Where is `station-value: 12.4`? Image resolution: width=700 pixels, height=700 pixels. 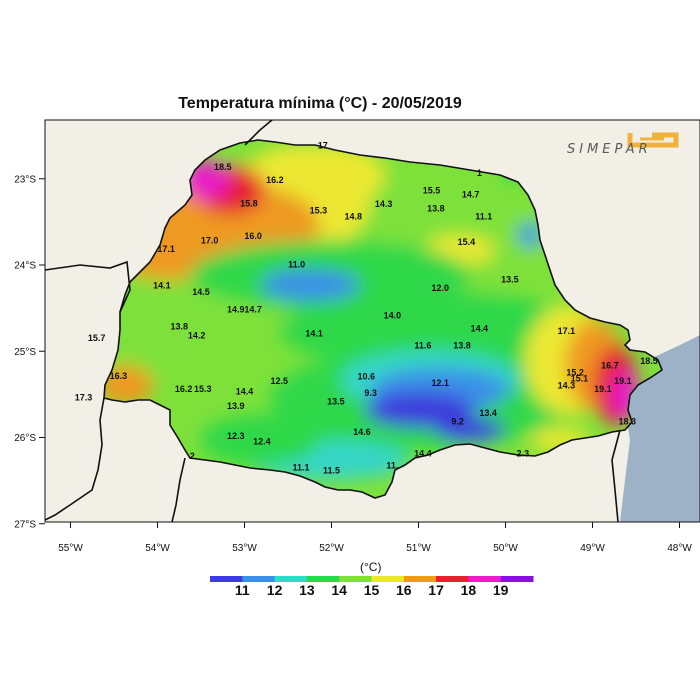
station-value: 12.4 is located at coordinates (262, 441).